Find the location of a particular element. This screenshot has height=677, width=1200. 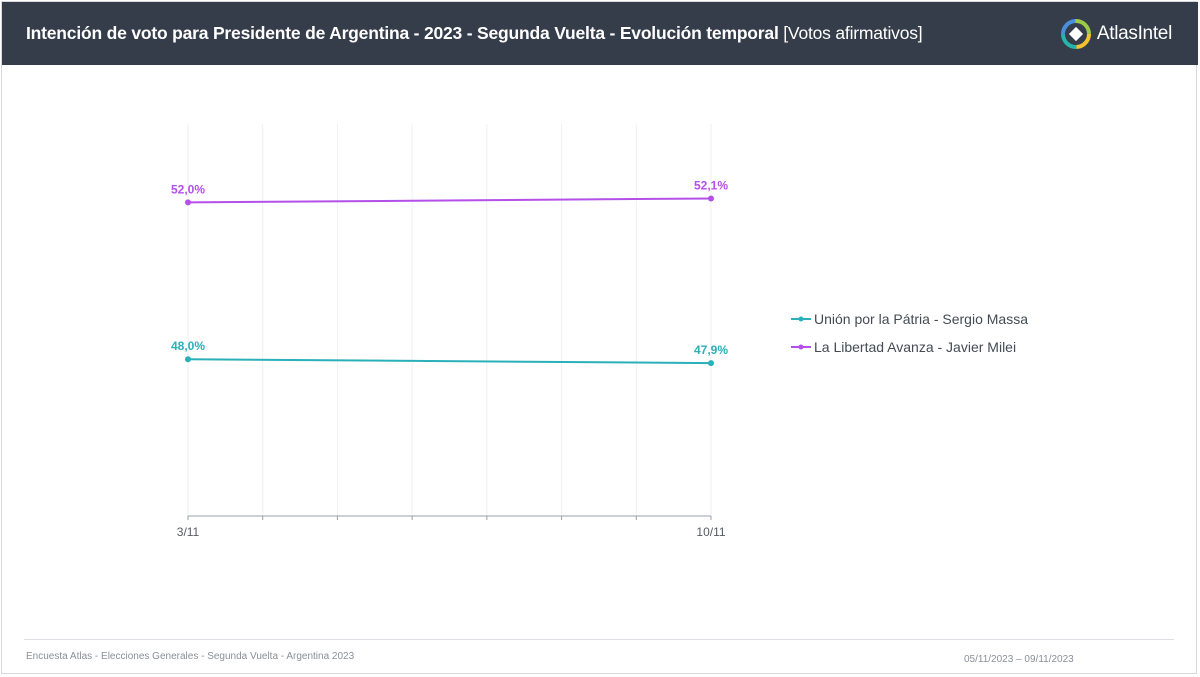

x-tick-label: 3/11 is located at coordinates (188, 532).